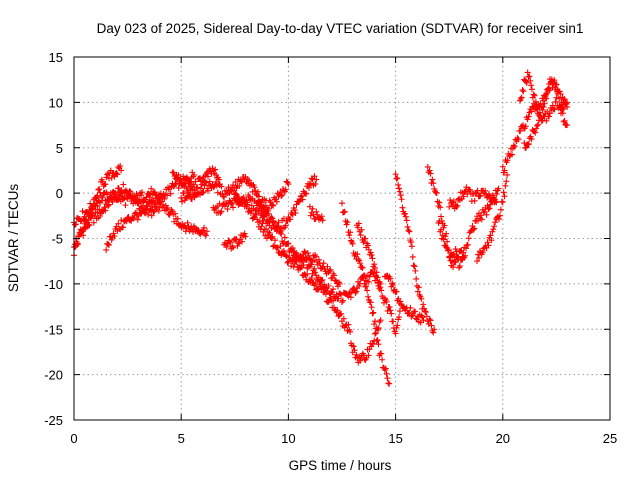 This screenshot has width=640, height=480. Describe the element at coordinates (181, 438) in the screenshot. I see `x-tick-label: 5` at that location.